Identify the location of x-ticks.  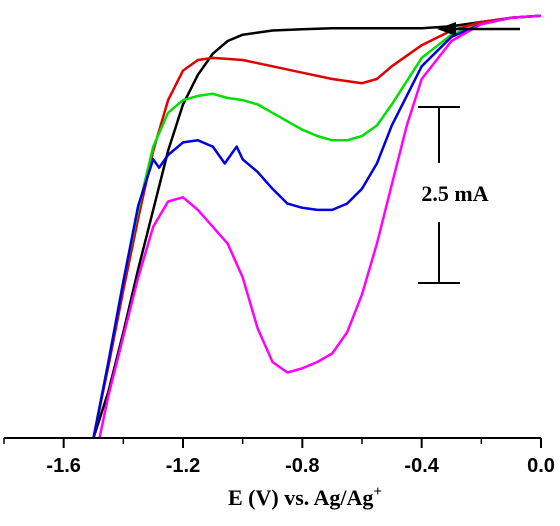
(272, 443).